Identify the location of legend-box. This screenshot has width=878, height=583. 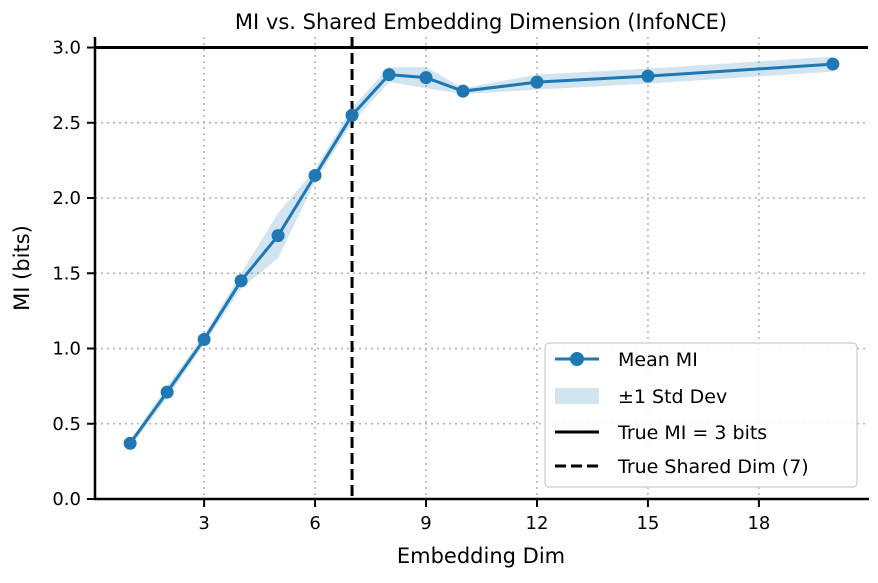
(701, 415).